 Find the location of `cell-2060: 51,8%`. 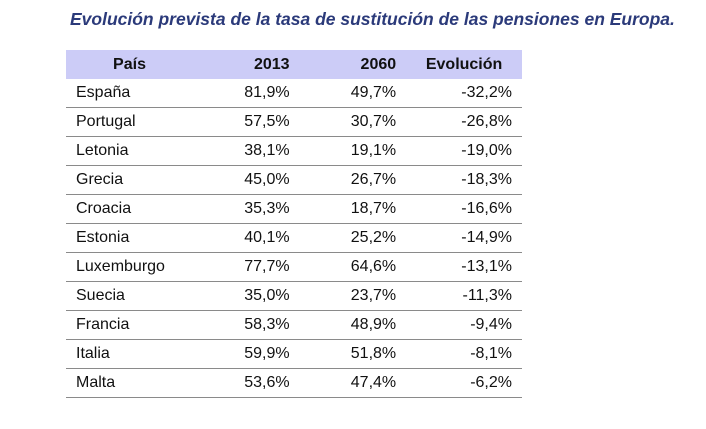

cell-2060: 51,8% is located at coordinates (353, 354).